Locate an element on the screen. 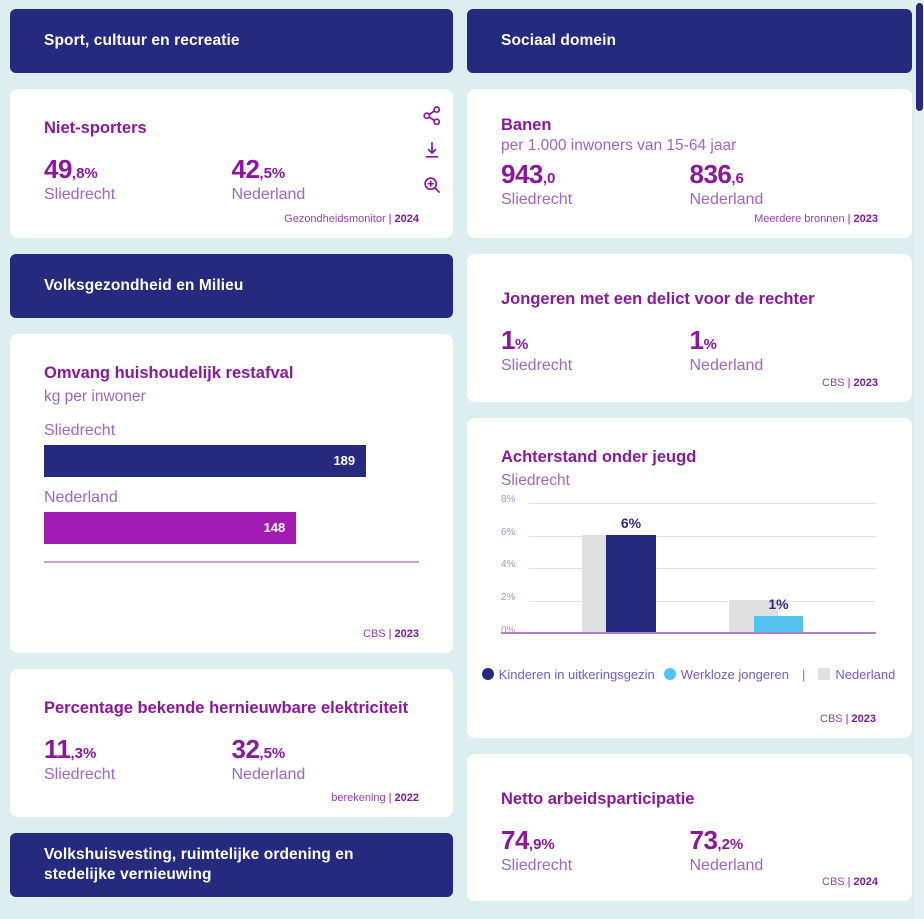 This screenshot has width=924, height=919. section-title: Sport, cultuur en recreatie is located at coordinates (142, 40).